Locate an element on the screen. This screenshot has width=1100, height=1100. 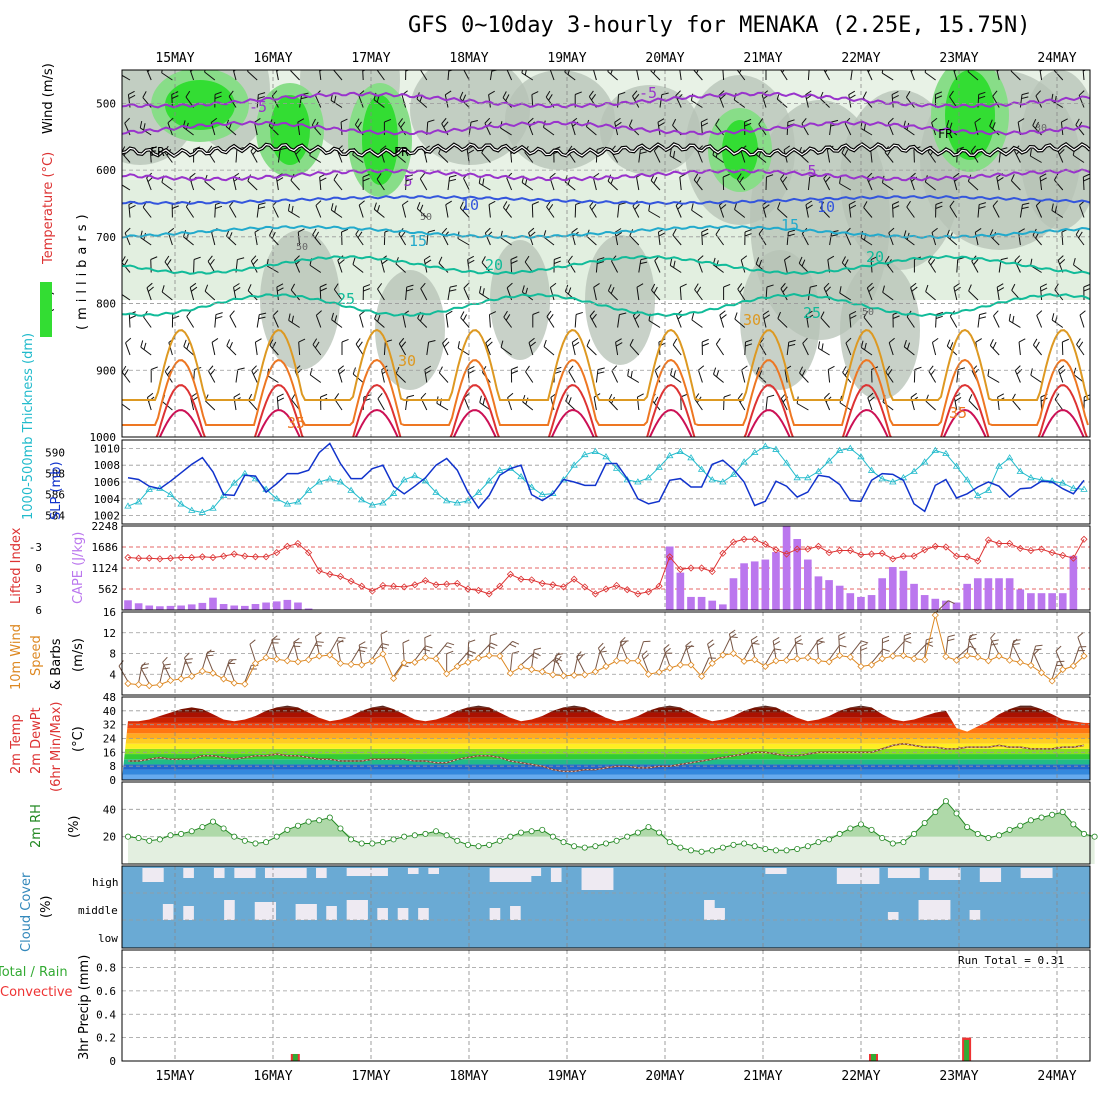
lifted-index-point is located at coordinates (1052, 553).